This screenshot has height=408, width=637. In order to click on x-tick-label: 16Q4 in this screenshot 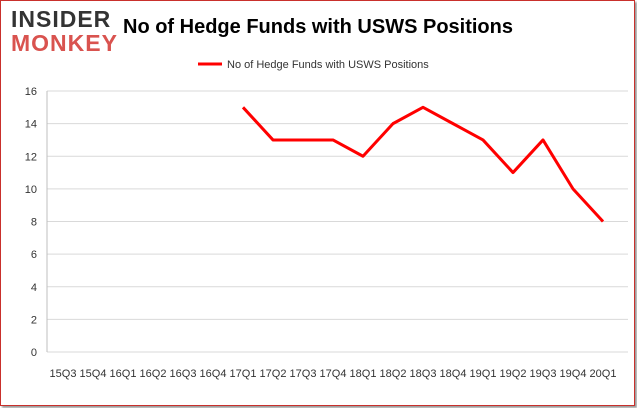, I will do `click(213, 374)`.